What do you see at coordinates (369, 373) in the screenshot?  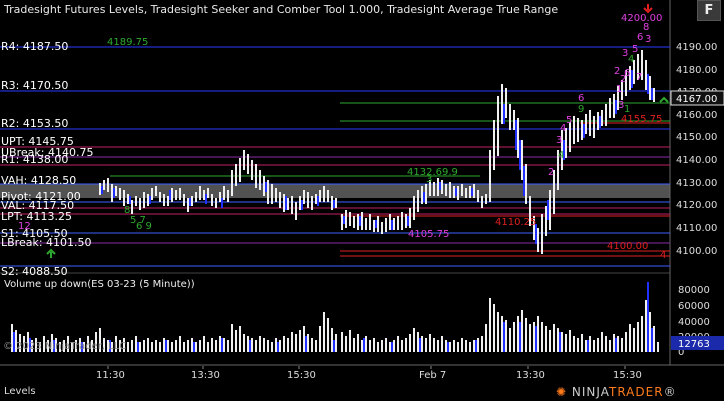 I see `time-axis: 11:30 13:30 15:30 Feb 7 13:30 15:30` at bounding box center [369, 373].